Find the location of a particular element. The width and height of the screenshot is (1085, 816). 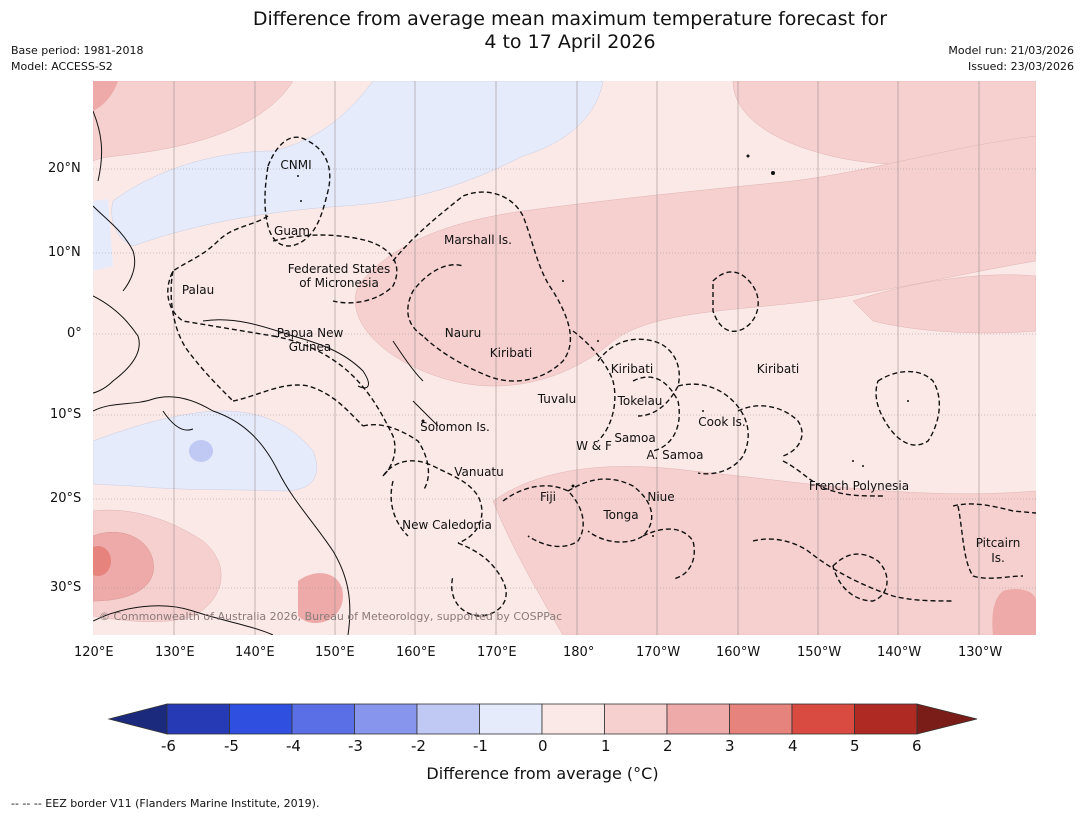

model-name: Model: ACCESS-S2 is located at coordinates (62, 66).